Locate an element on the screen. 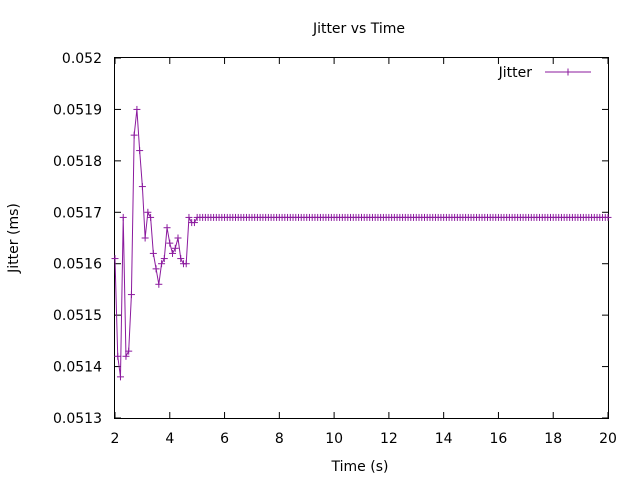  y-tick-label: 0.0517 is located at coordinates (77, 213).